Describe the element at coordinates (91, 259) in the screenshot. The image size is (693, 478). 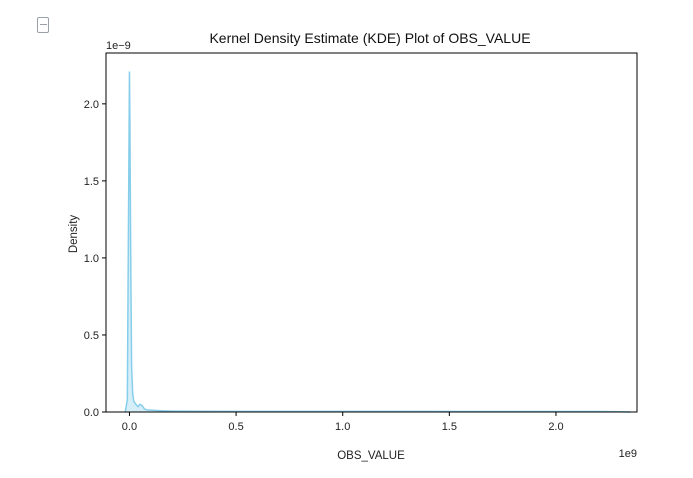
I see `y-tick-label: 1.0` at that location.